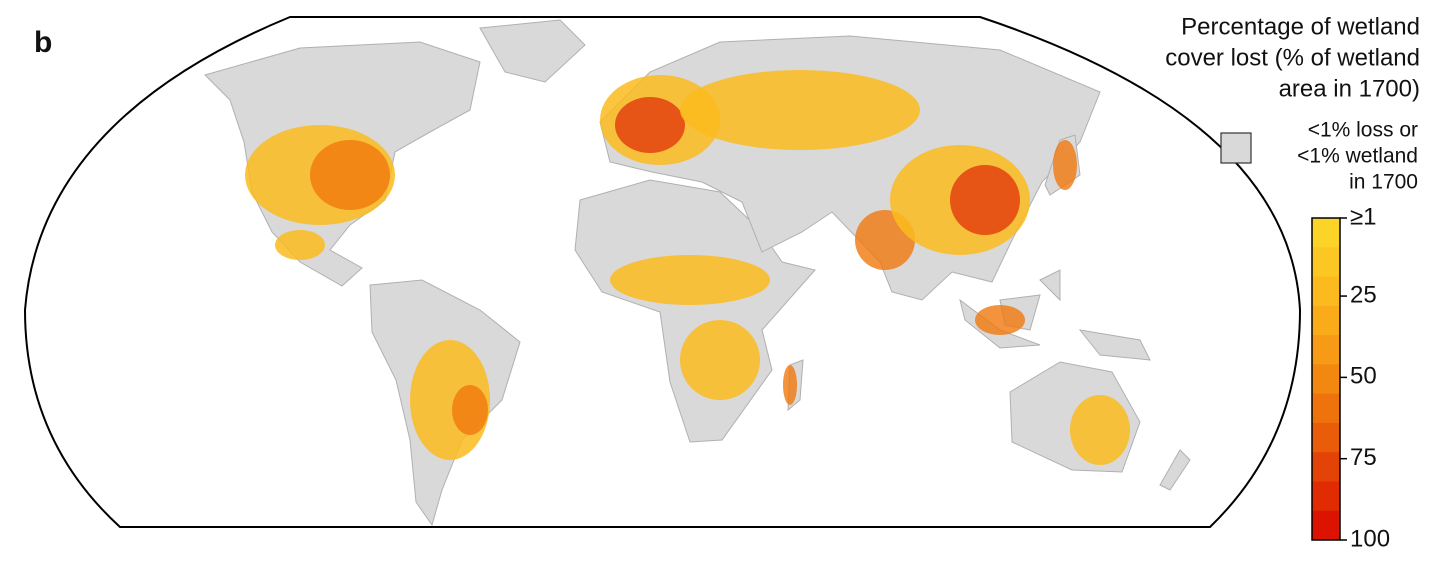 The width and height of the screenshot is (1456, 561). Describe the element at coordinates (1383, 182) in the screenshot. I see `no-data-label: in 1700` at that location.